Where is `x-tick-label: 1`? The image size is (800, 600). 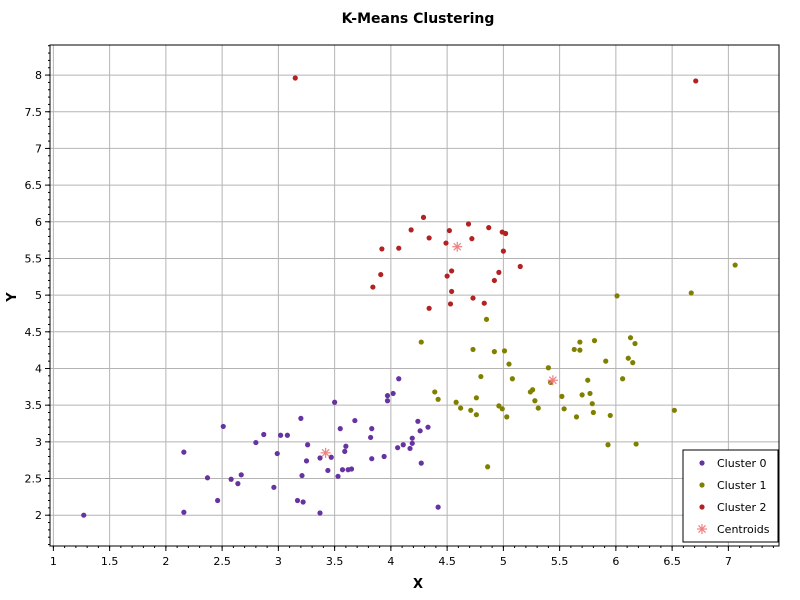
x-tick-label: 1 is located at coordinates (53, 561).